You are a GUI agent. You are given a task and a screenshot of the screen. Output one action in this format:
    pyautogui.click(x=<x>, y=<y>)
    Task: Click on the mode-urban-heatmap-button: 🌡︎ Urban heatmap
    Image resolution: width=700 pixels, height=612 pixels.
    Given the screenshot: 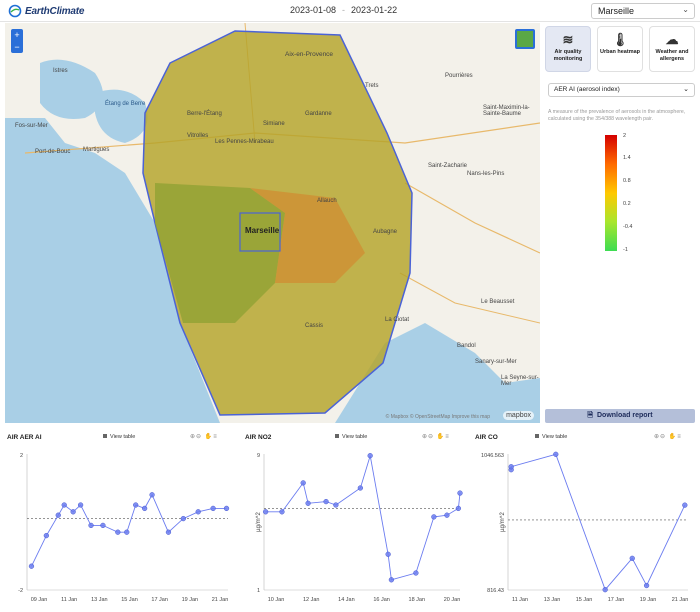 What is the action you would take?
    pyautogui.click(x=620, y=49)
    